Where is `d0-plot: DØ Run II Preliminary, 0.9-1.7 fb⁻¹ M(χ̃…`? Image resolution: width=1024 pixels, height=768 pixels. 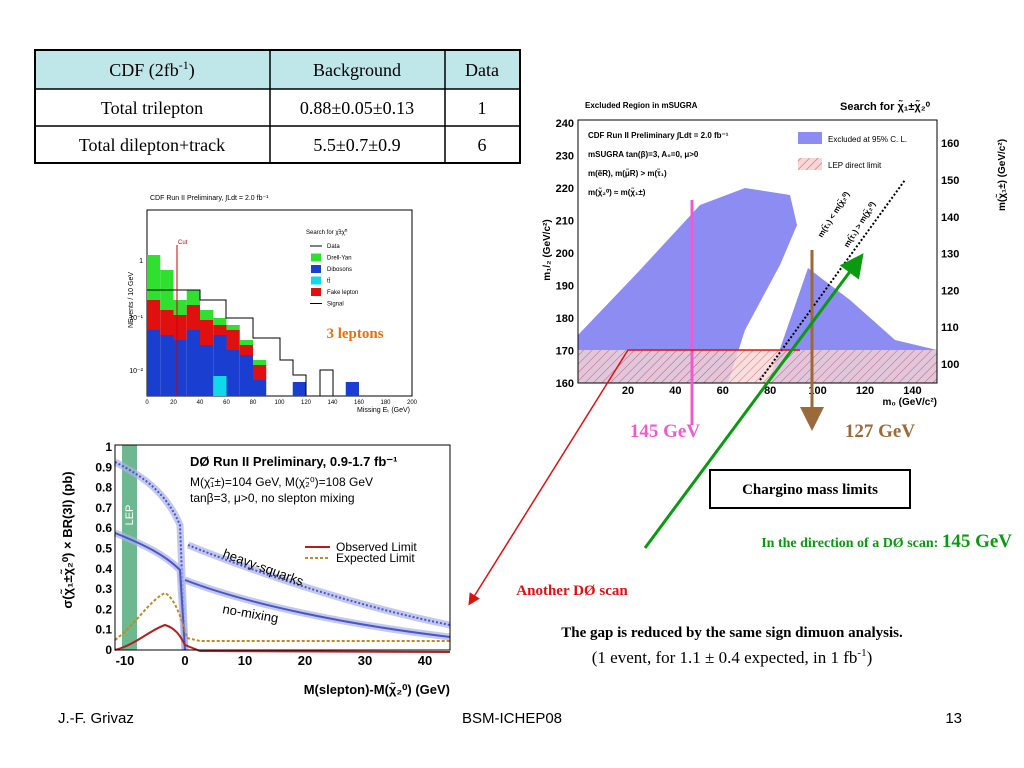 d0-plot: DØ Run II Preliminary, 0.9-1.7 fb⁻¹ M(χ̃… is located at coordinates (258, 569).